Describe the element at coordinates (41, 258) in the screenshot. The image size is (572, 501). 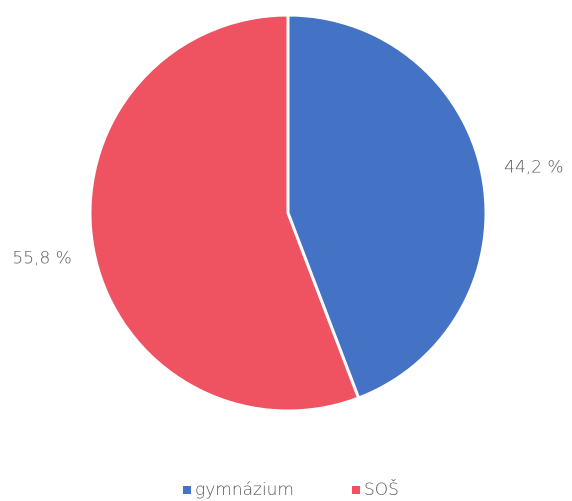
I see `data-label: 55,8 %` at that location.